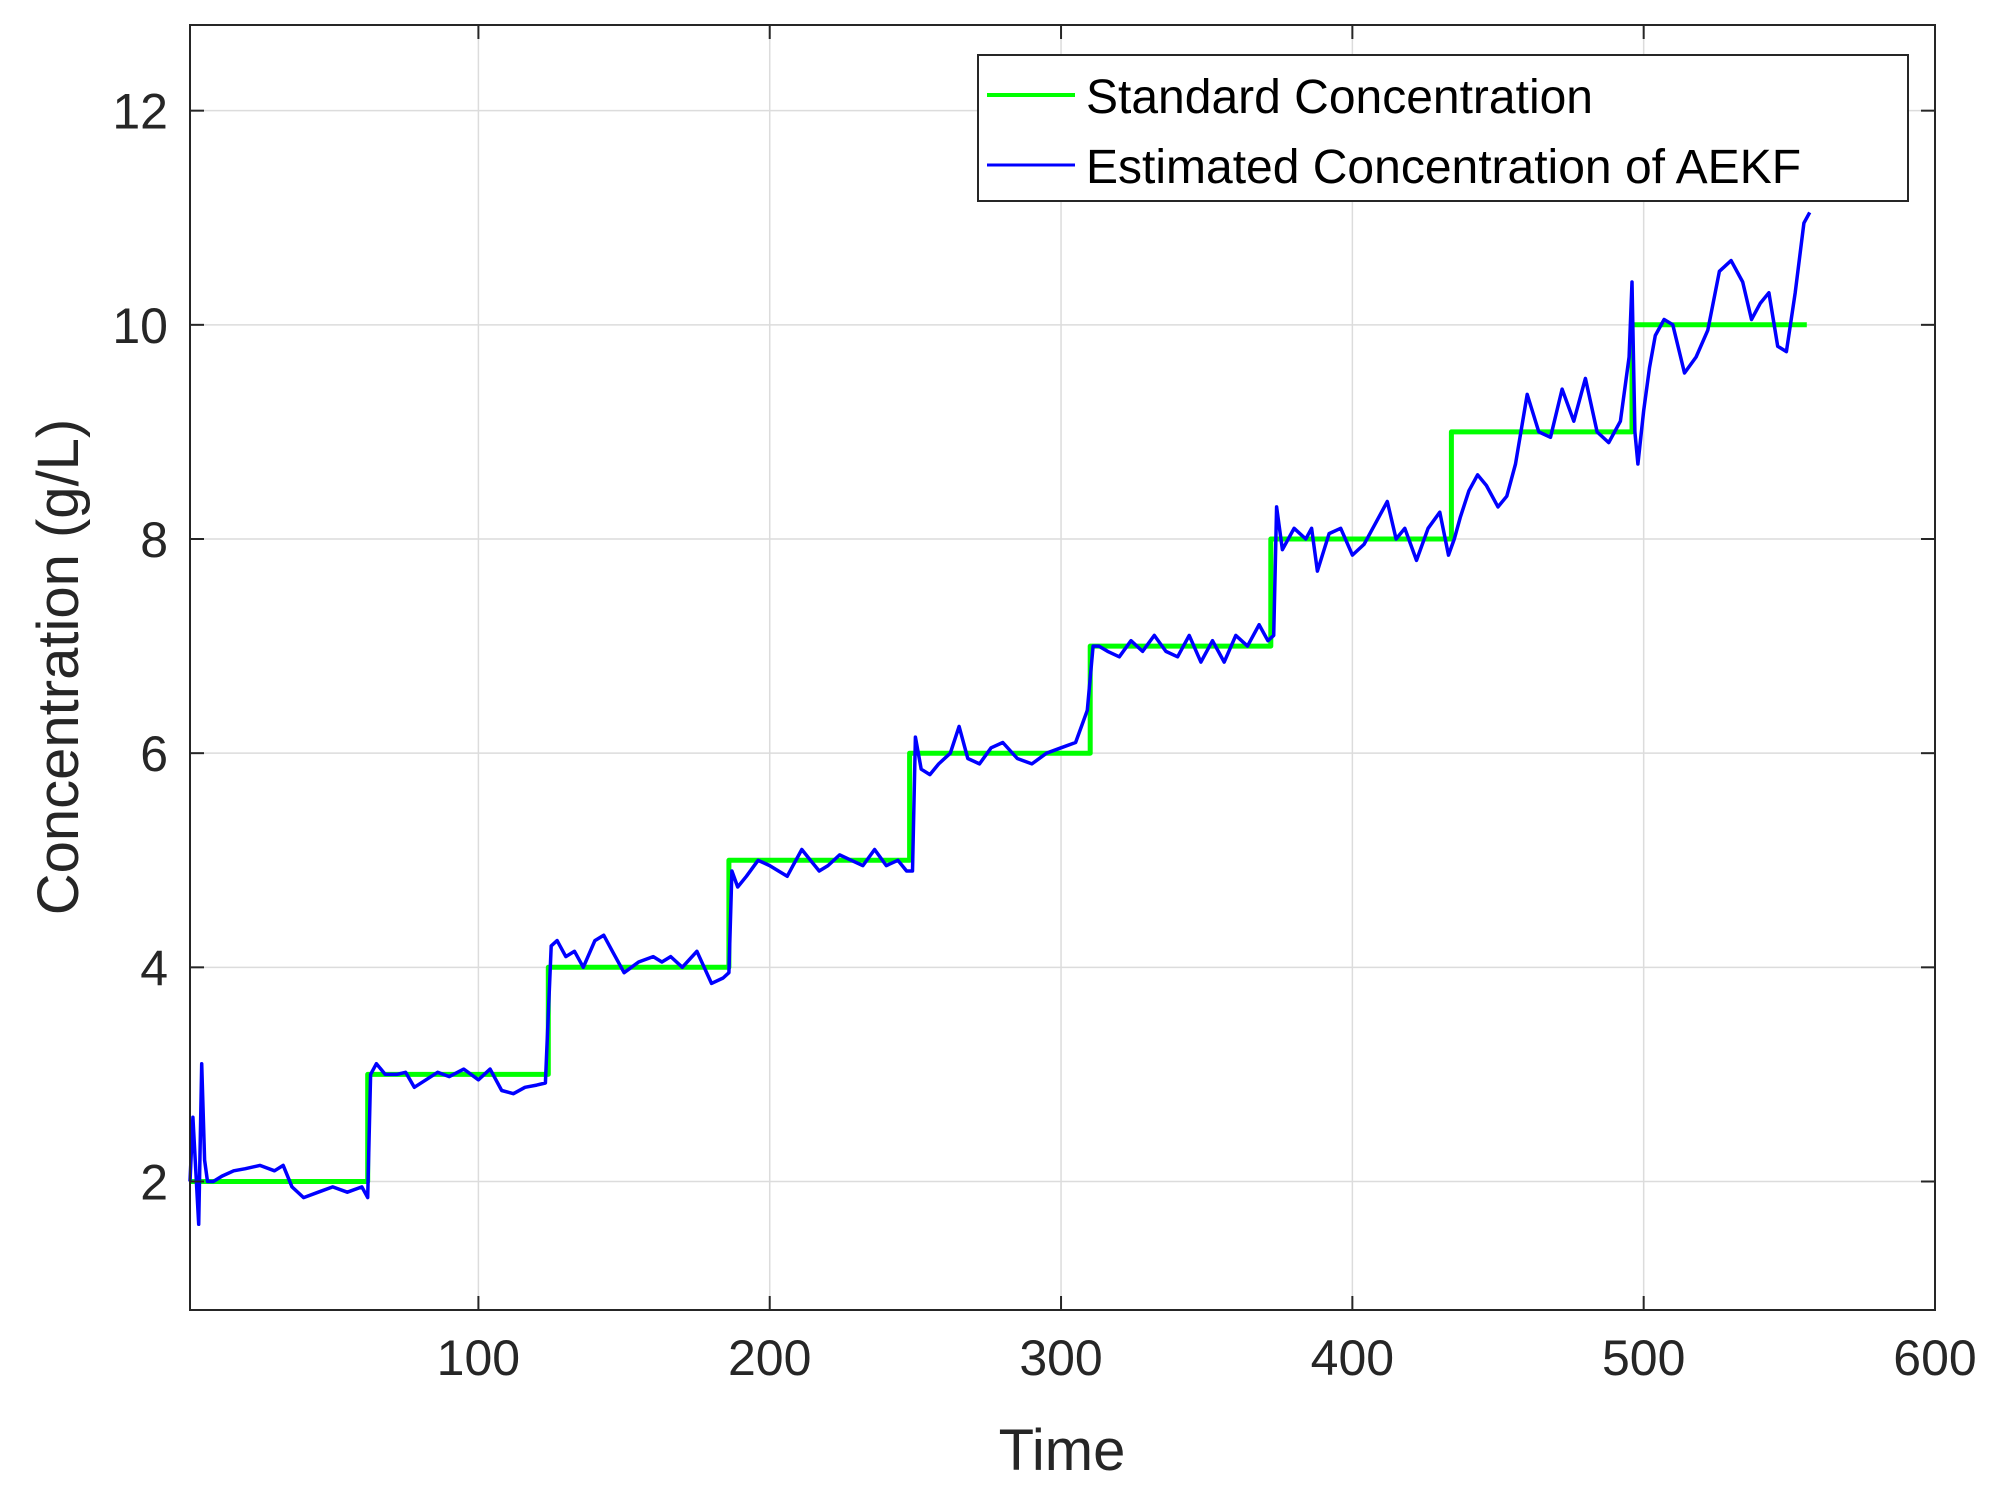  I want to click on x-tick-label: 500, so click(1643, 1358).